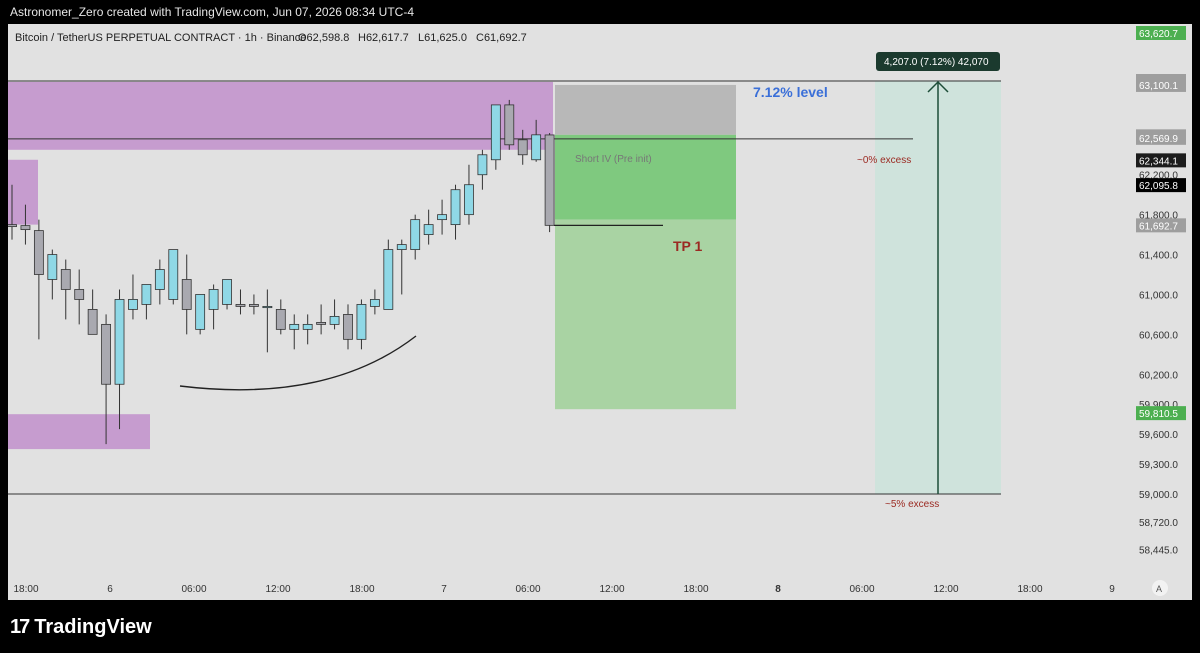 Image resolution: width=1200 pixels, height=653 pixels. I want to click on footer-bar, so click(600, 626).